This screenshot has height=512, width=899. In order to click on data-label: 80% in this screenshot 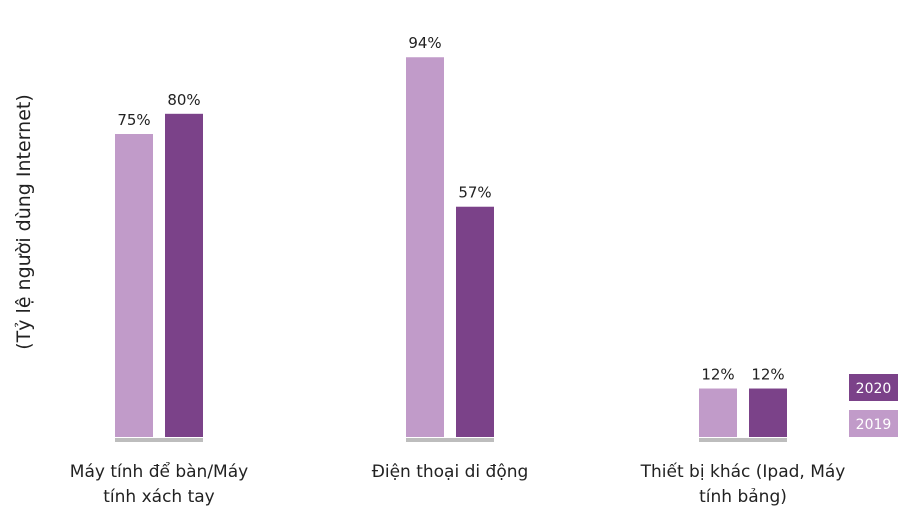, I will do `click(183, 100)`.